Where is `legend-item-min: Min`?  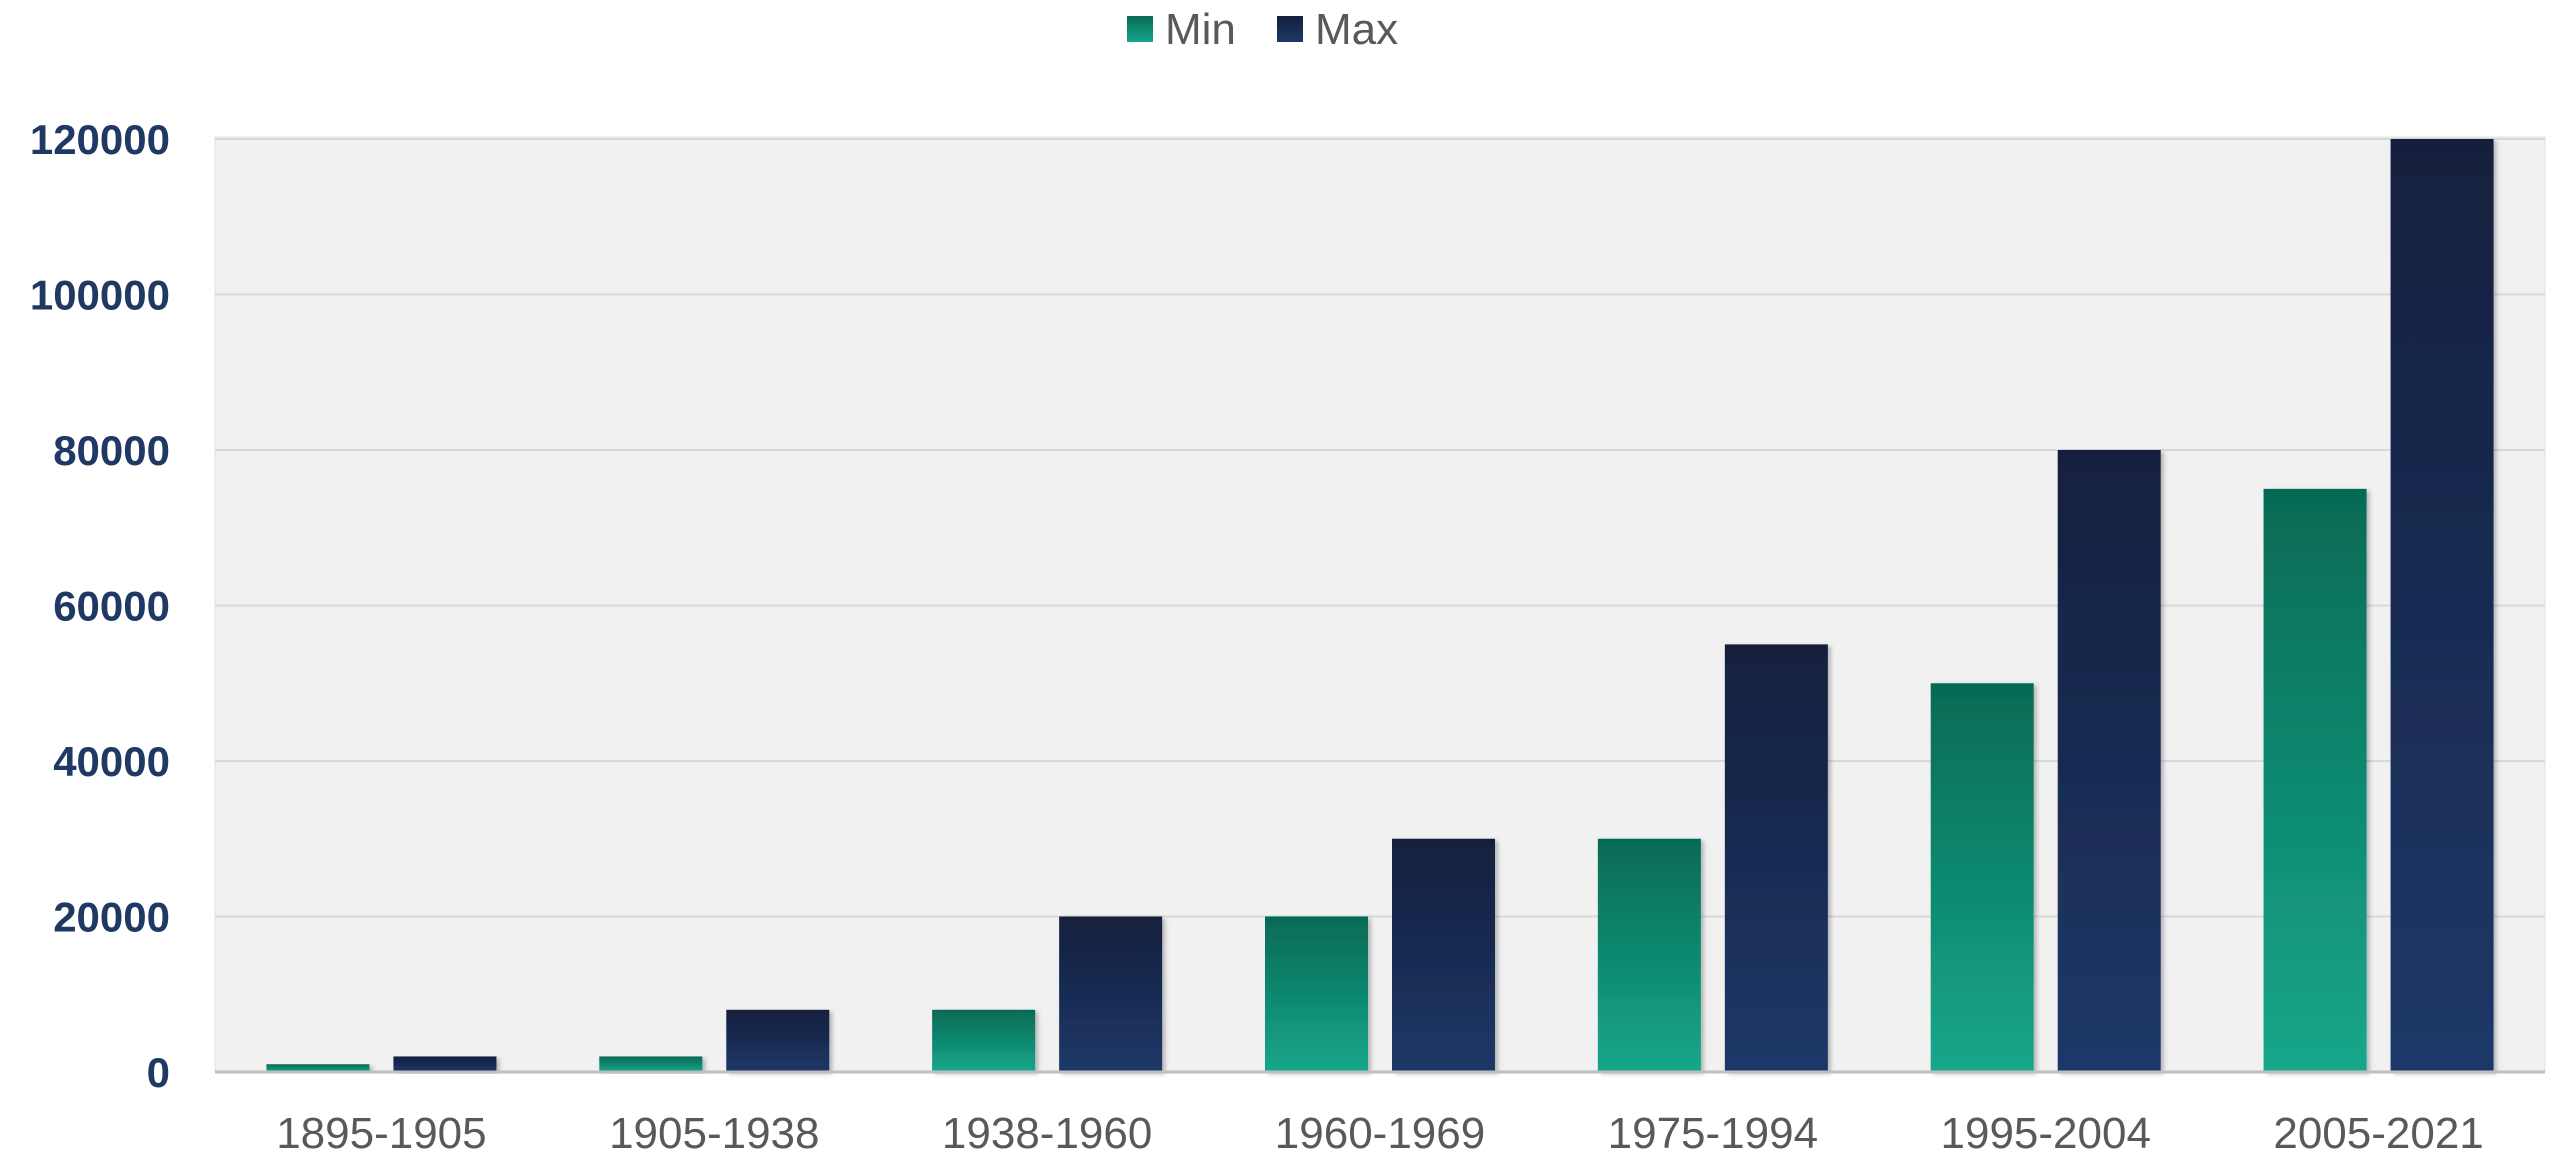 legend-item-min: Min is located at coordinates (1181, 29).